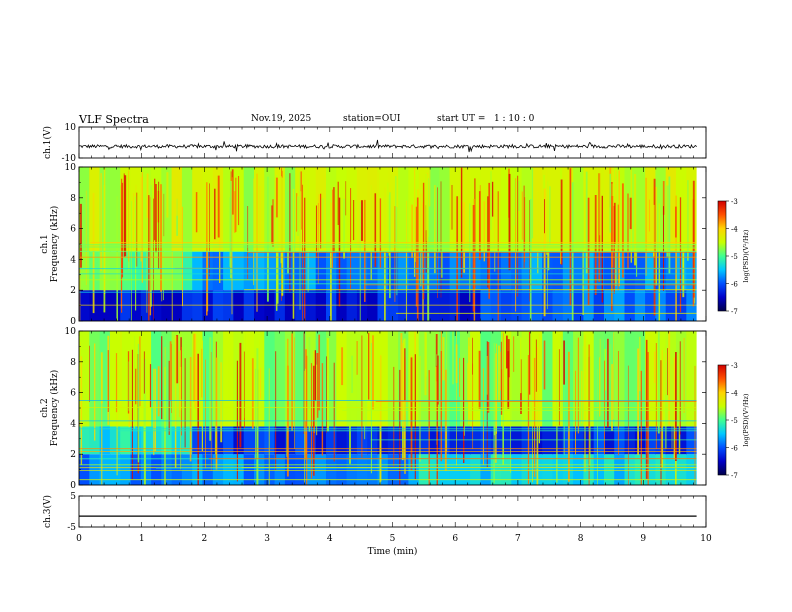  What do you see at coordinates (73, 291) in the screenshot?
I see `y-tick-label: 2` at bounding box center [73, 291].